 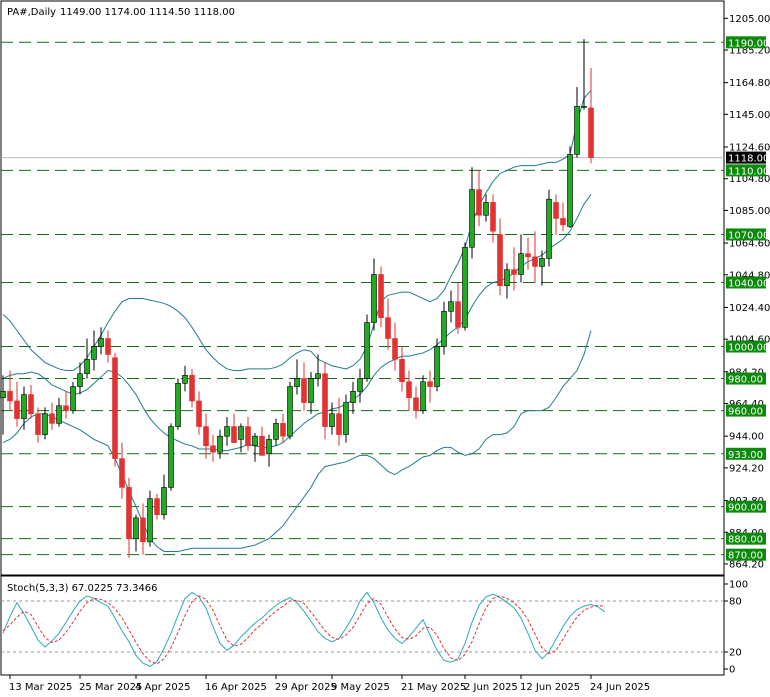 What do you see at coordinates (736, 628) in the screenshot?
I see `stoch-axis: 100 80 20 0` at bounding box center [736, 628].